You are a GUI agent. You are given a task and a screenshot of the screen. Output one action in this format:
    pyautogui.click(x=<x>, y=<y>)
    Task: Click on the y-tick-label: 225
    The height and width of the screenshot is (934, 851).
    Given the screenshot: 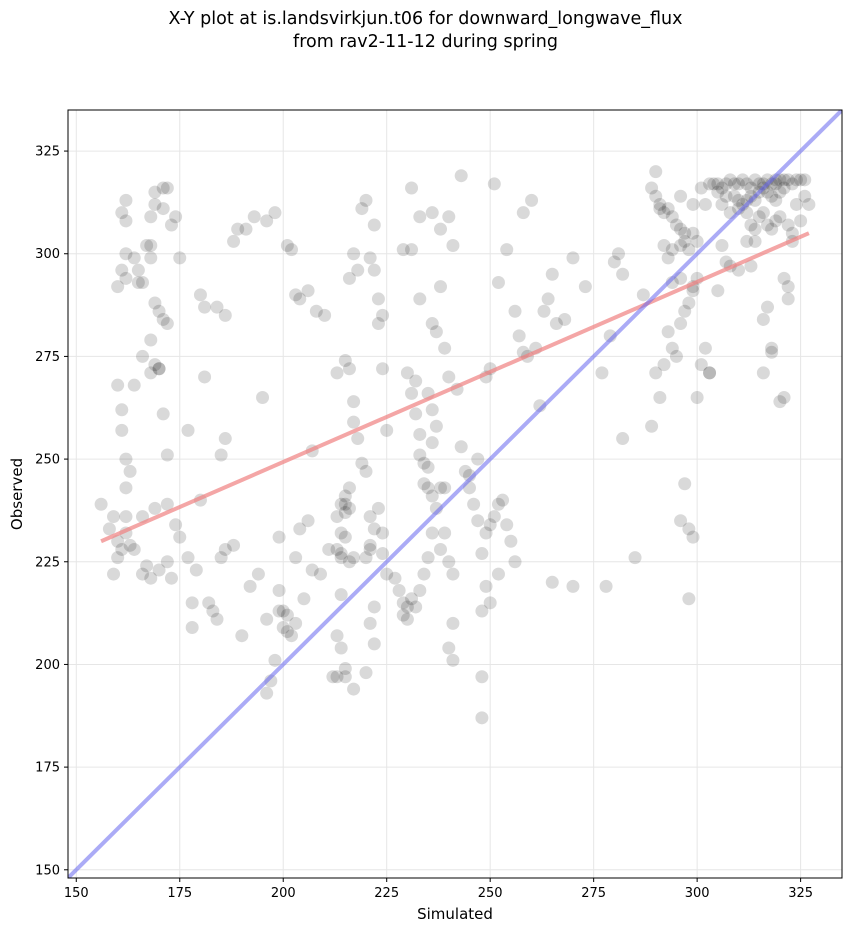 What is the action you would take?
    pyautogui.click(x=47, y=562)
    